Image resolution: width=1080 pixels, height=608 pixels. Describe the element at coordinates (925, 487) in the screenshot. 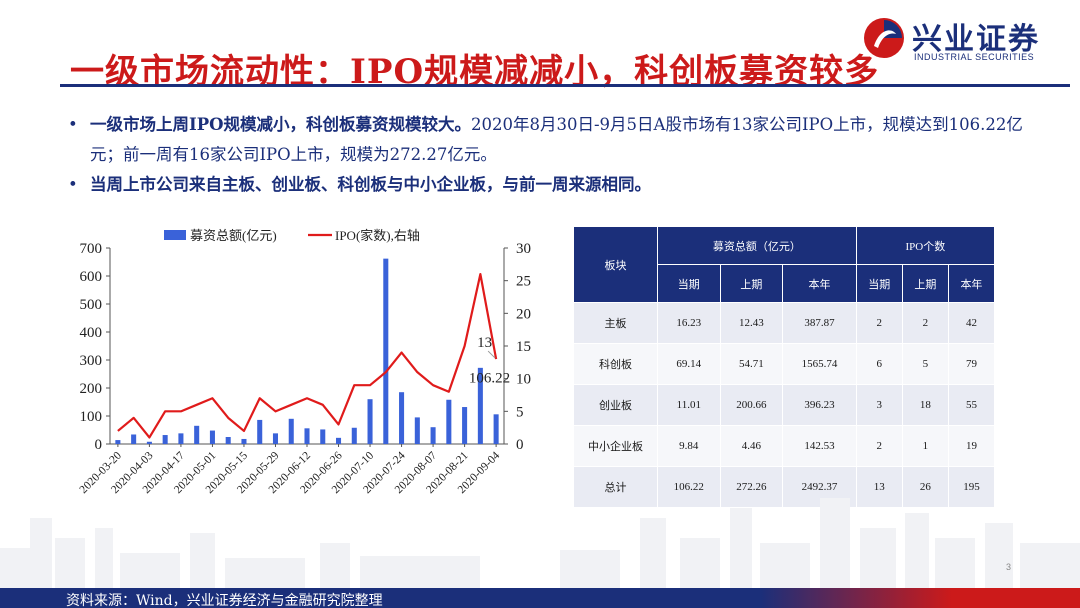

I see `table-cell: 26` at that location.